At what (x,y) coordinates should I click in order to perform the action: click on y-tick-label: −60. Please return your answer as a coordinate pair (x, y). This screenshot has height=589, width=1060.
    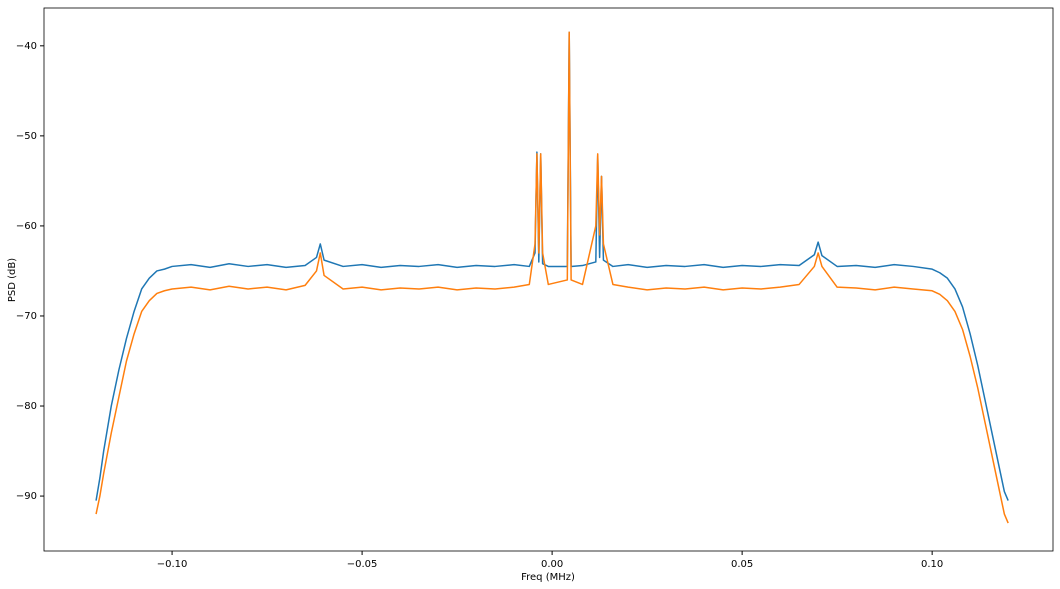
    Looking at the image, I should click on (26, 226).